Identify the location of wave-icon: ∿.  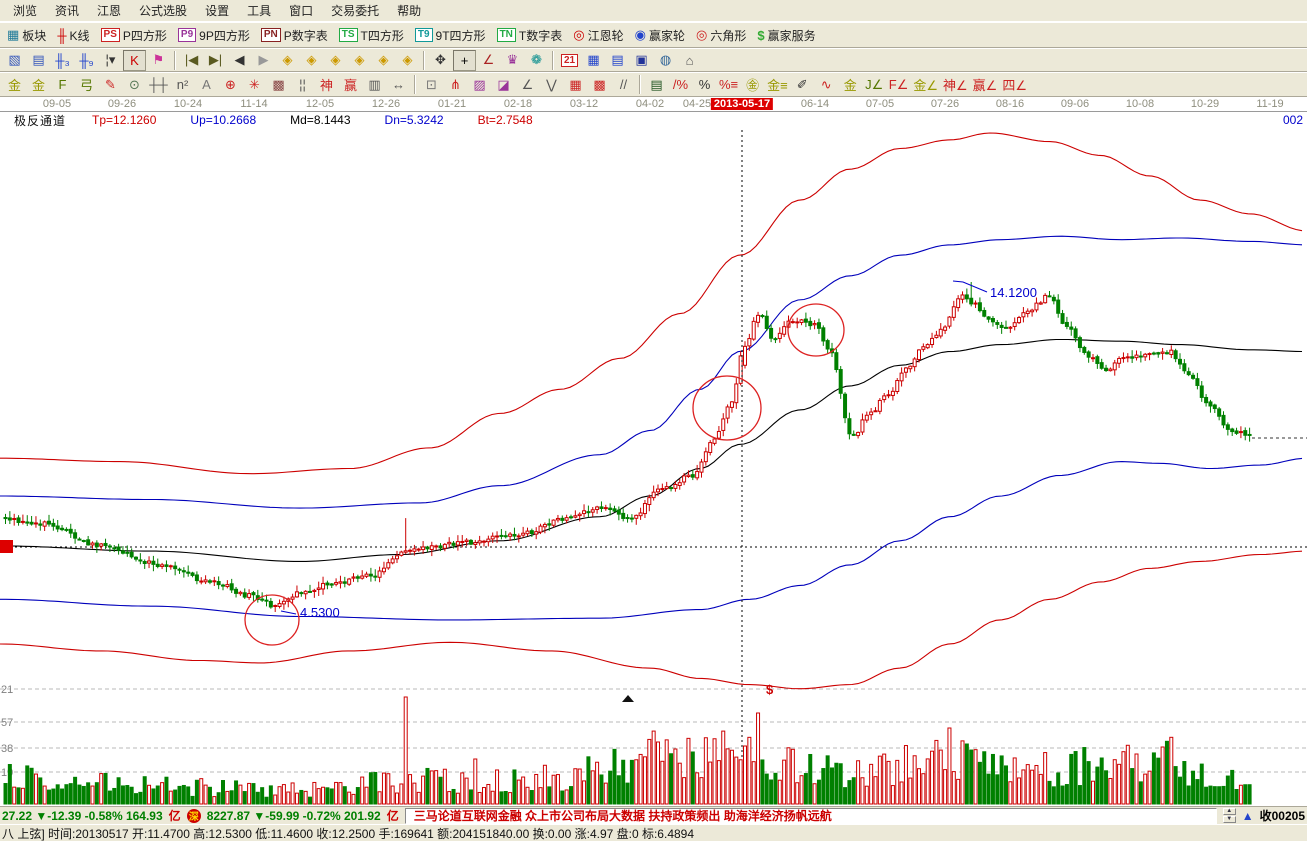
(826, 84).